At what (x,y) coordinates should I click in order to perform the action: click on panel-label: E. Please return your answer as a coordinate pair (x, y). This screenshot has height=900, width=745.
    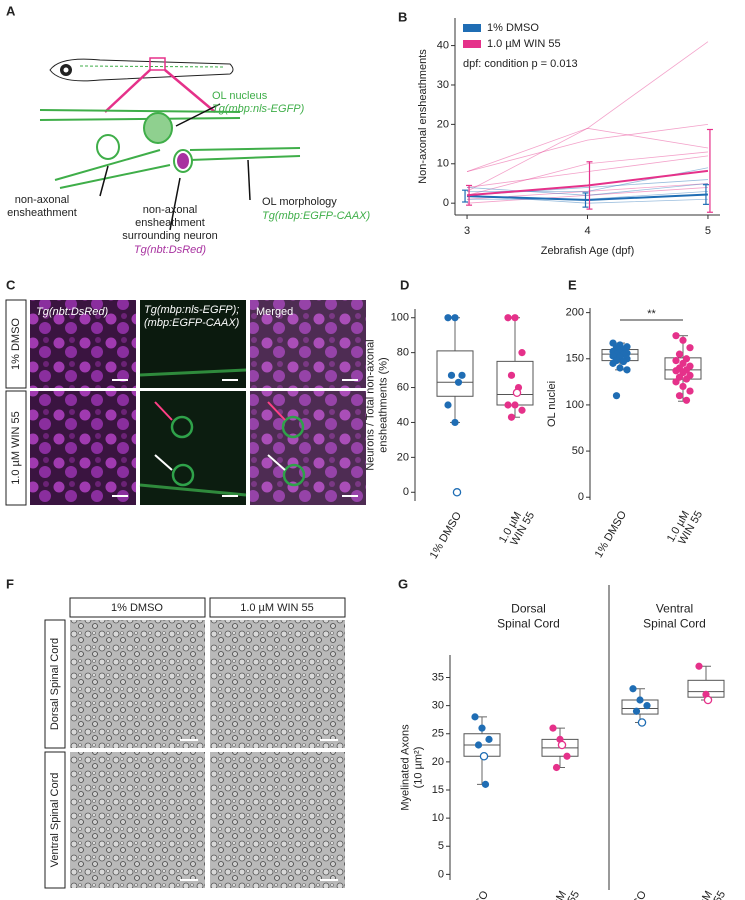
    Looking at the image, I should click on (572, 284).